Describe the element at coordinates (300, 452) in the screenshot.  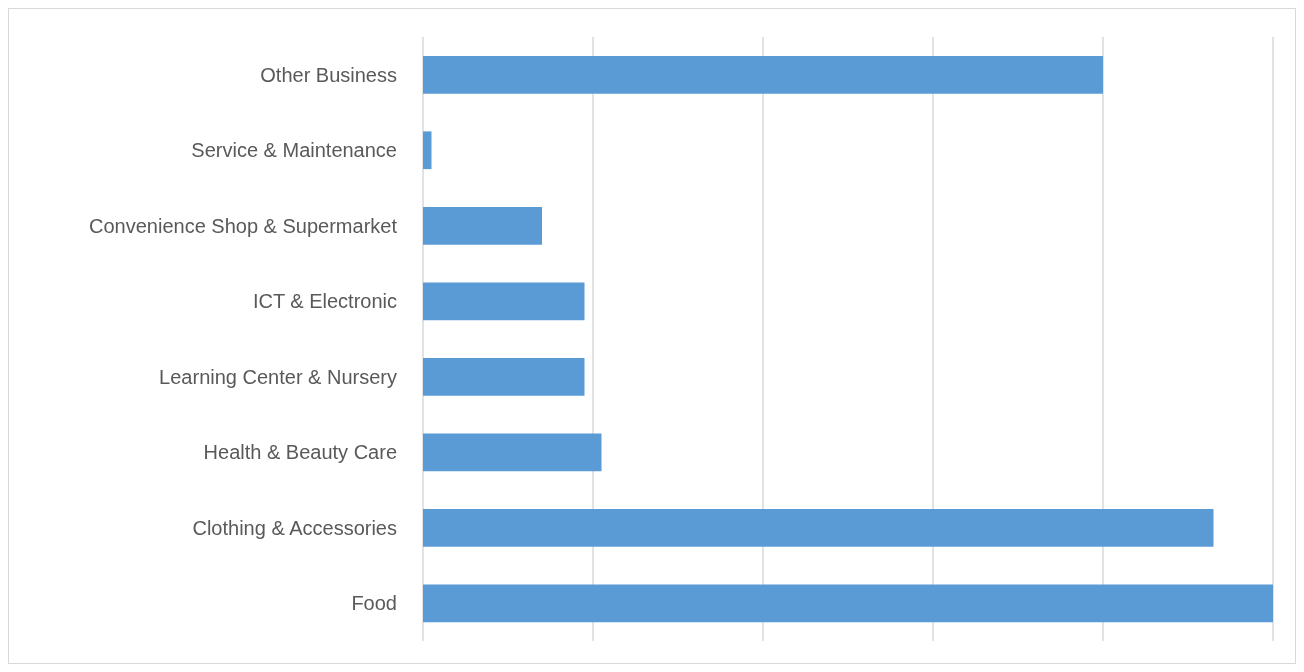
I see `y-tick-label: Health & Beauty Care` at that location.